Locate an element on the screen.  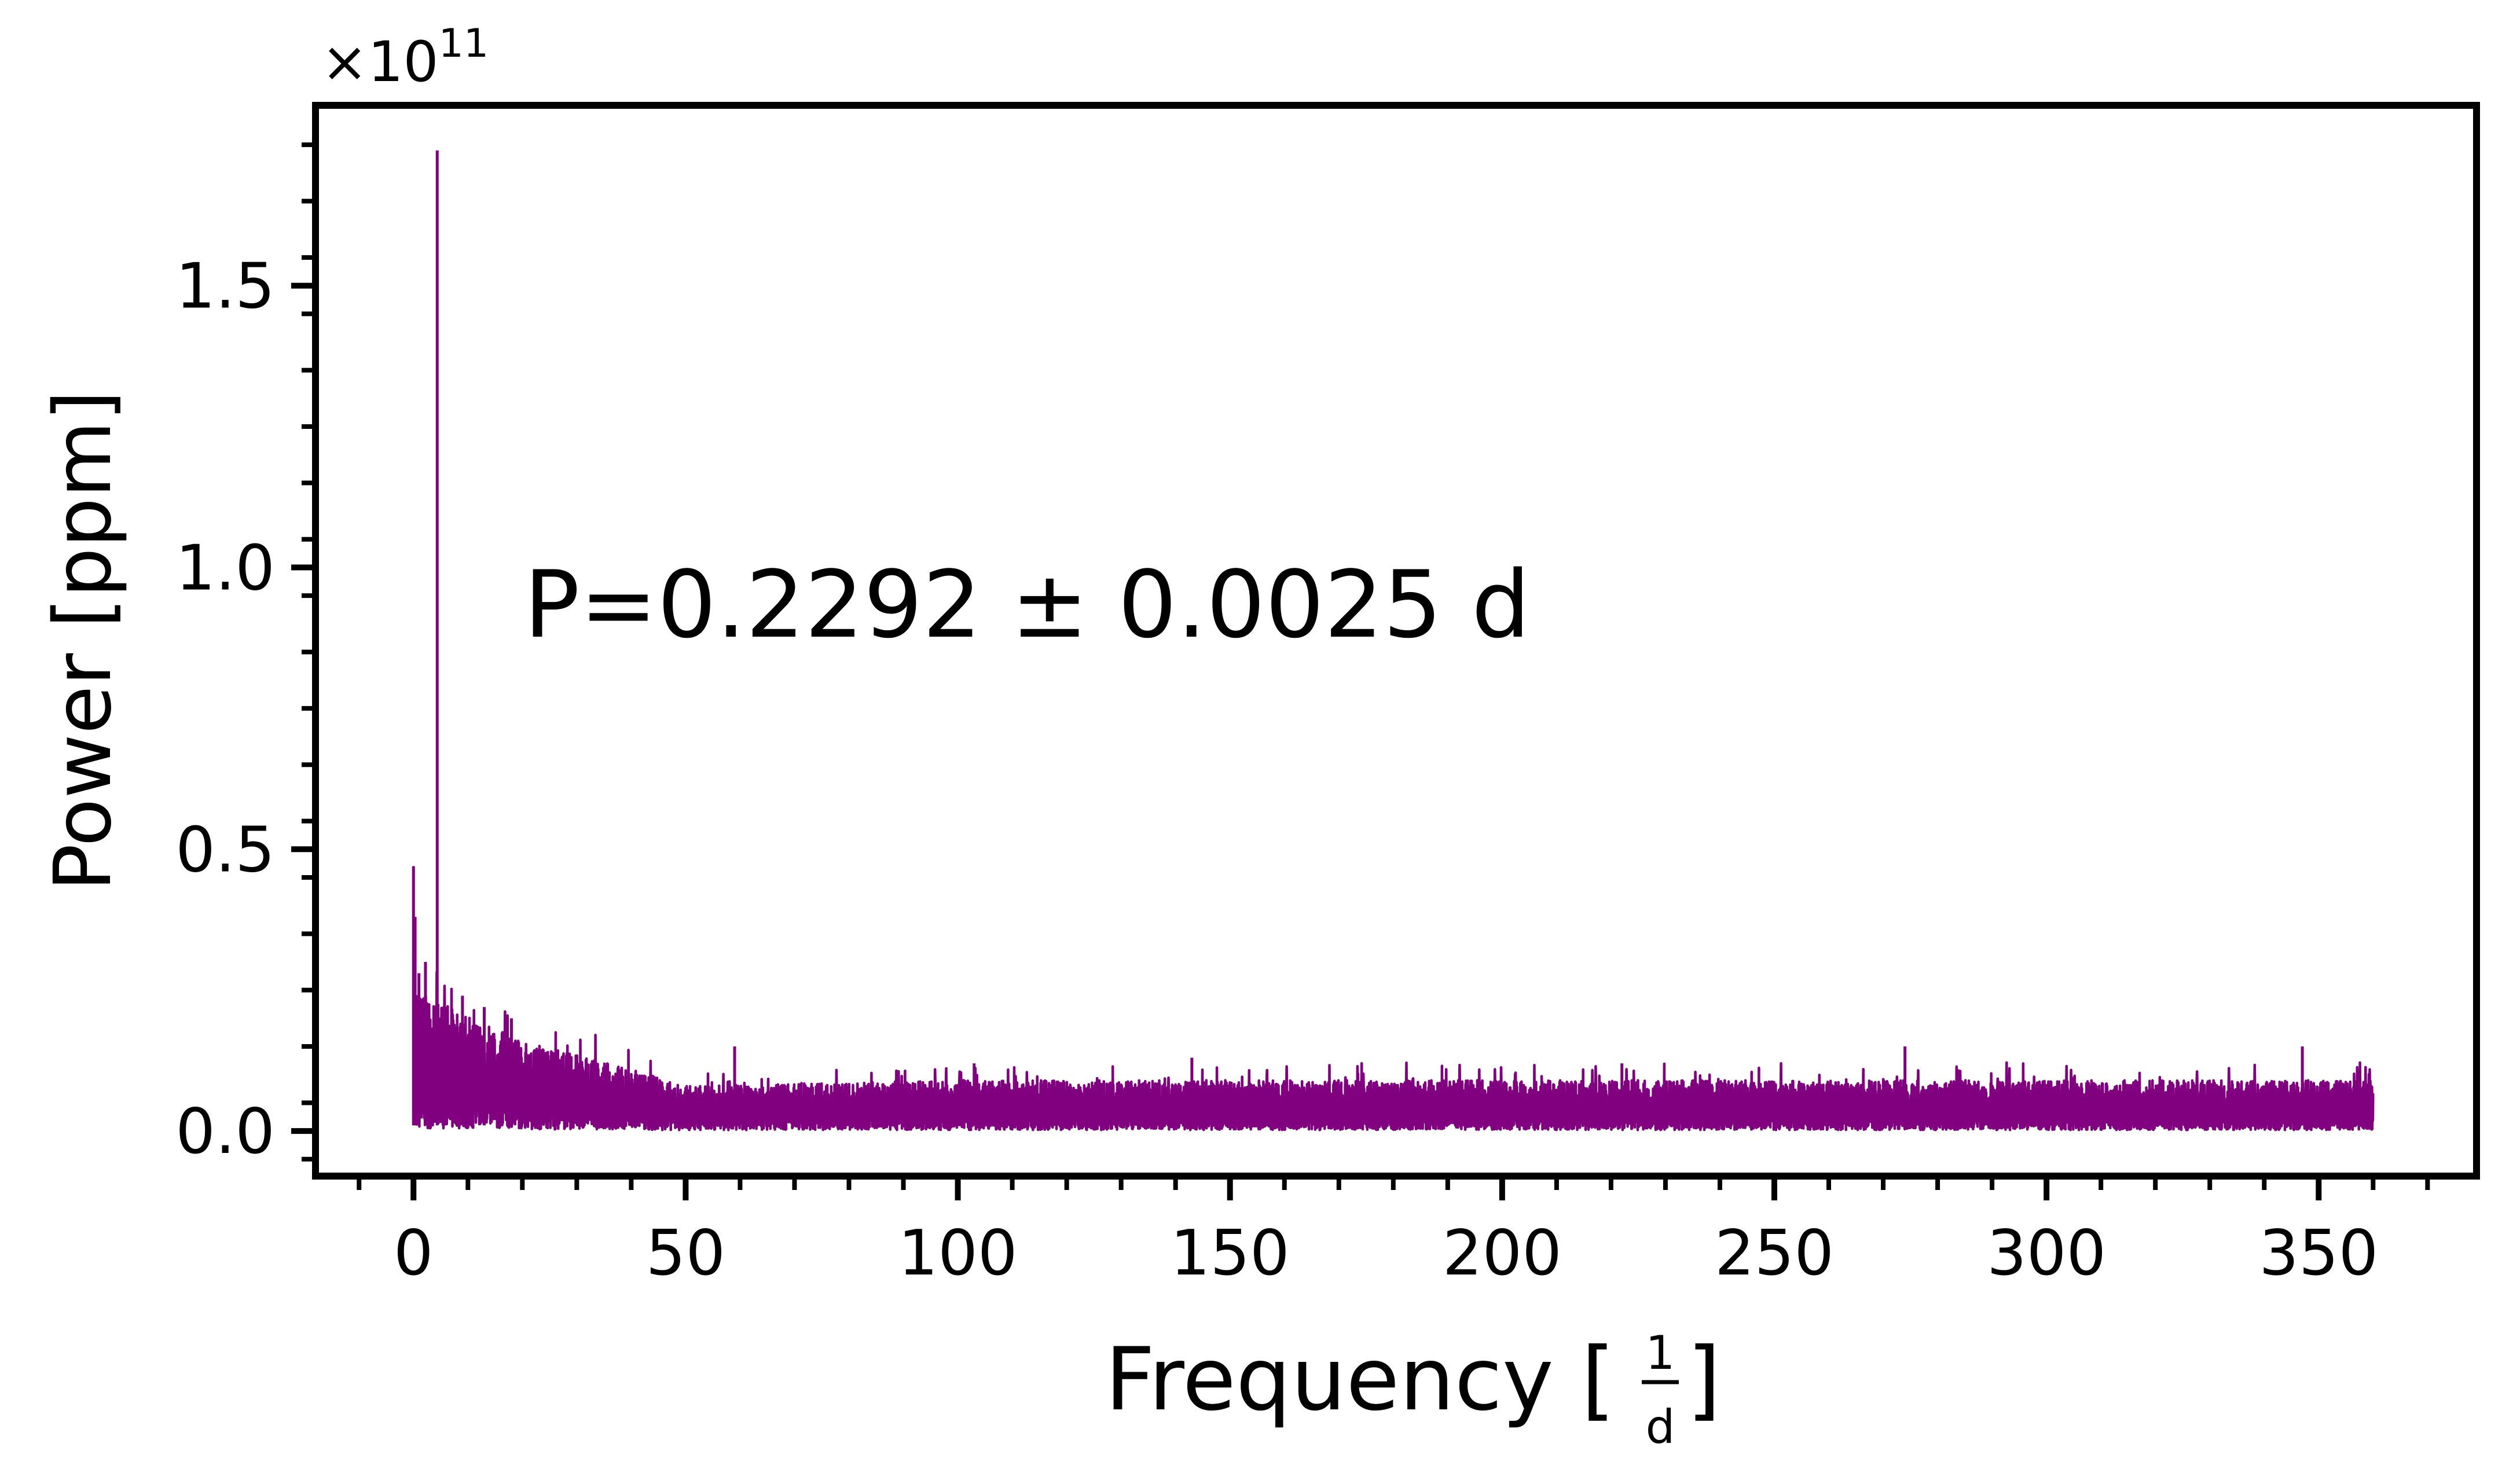
y-tick-label: 0.0 is located at coordinates (225, 1132).